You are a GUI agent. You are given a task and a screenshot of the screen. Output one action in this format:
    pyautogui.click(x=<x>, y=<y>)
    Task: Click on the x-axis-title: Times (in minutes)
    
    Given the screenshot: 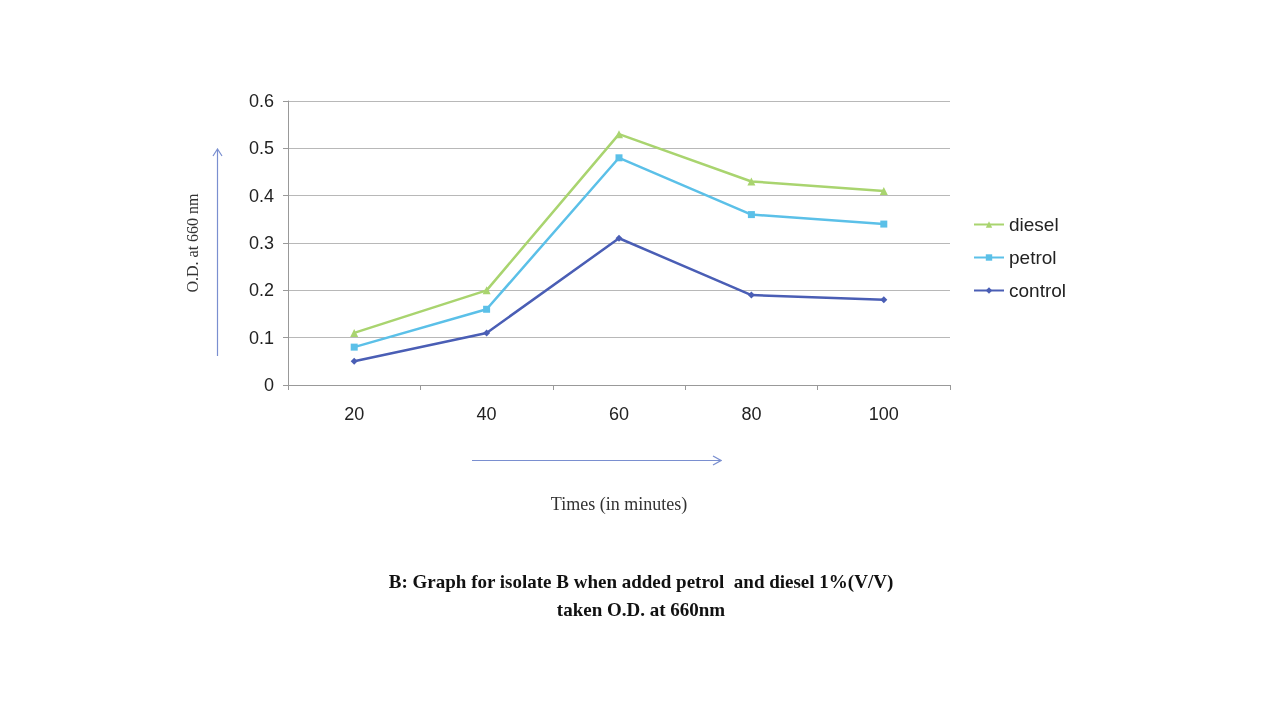 What is the action you would take?
    pyautogui.click(x=619, y=504)
    